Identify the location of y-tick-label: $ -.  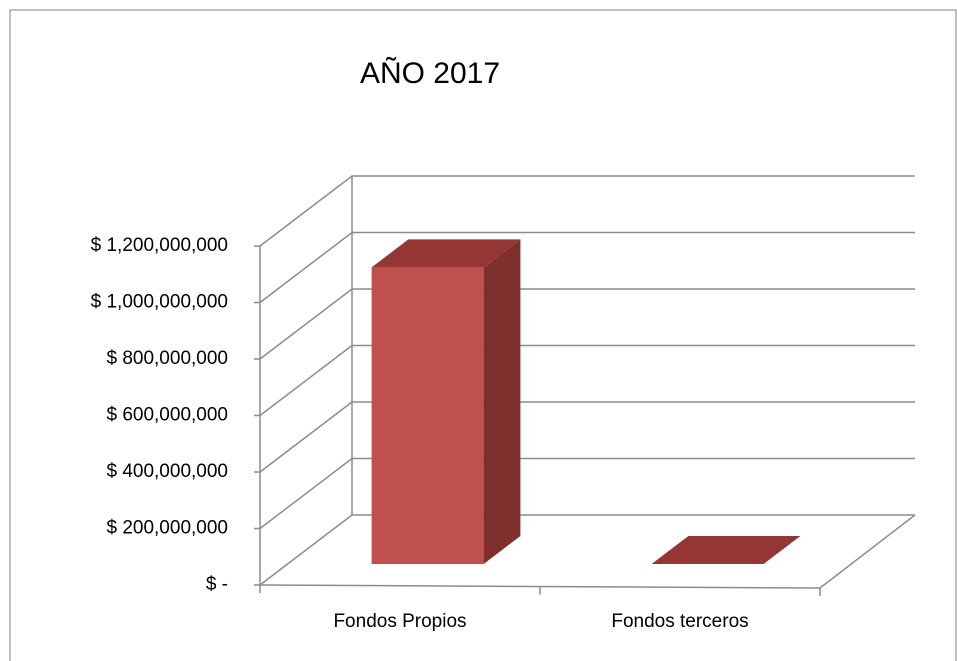
(217, 584).